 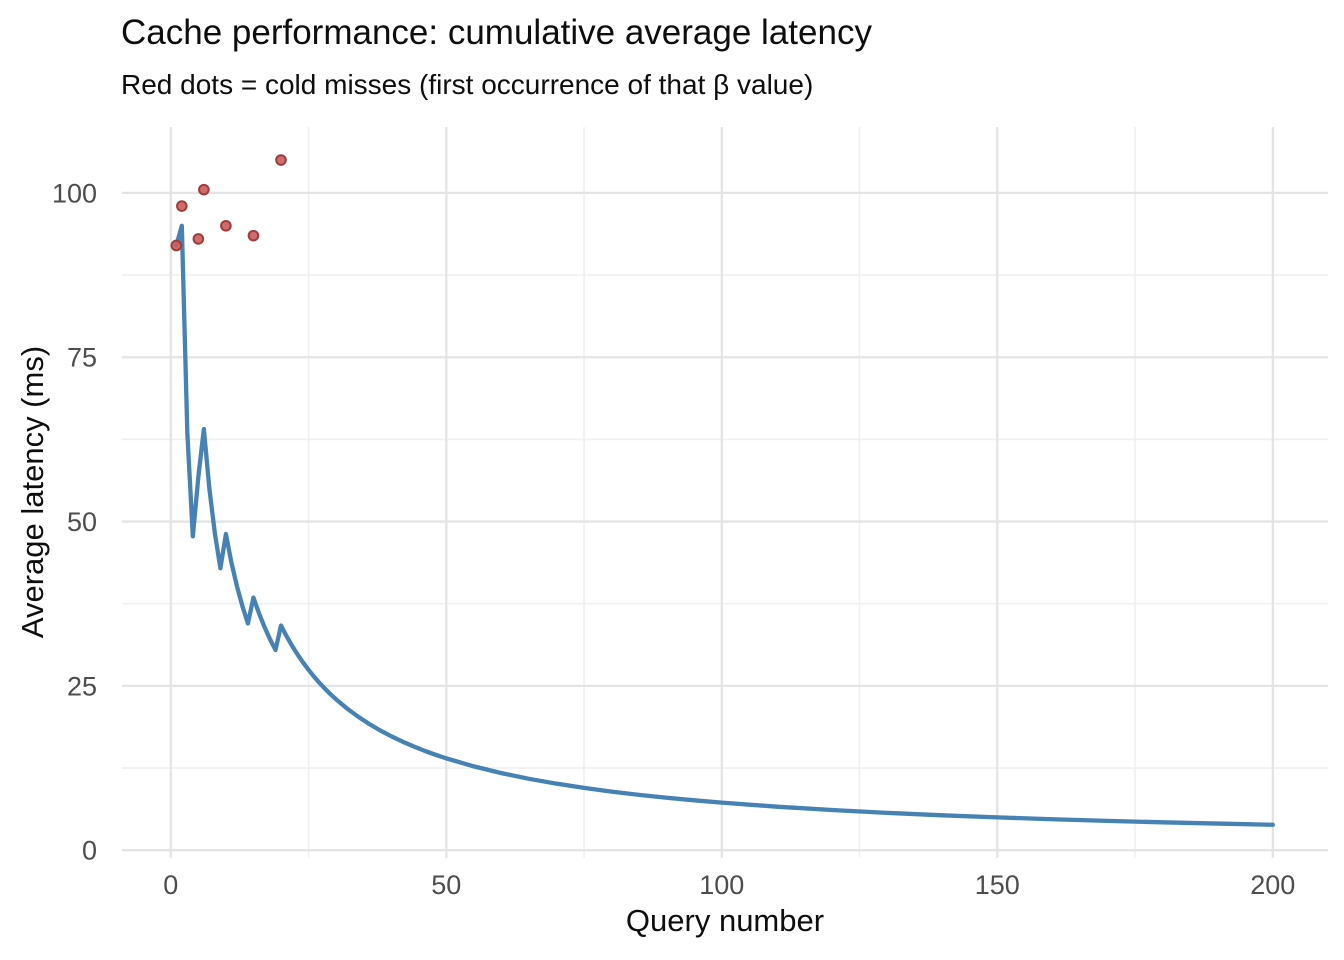 What do you see at coordinates (170, 885) in the screenshot?
I see `x-tick-label: 0` at bounding box center [170, 885].